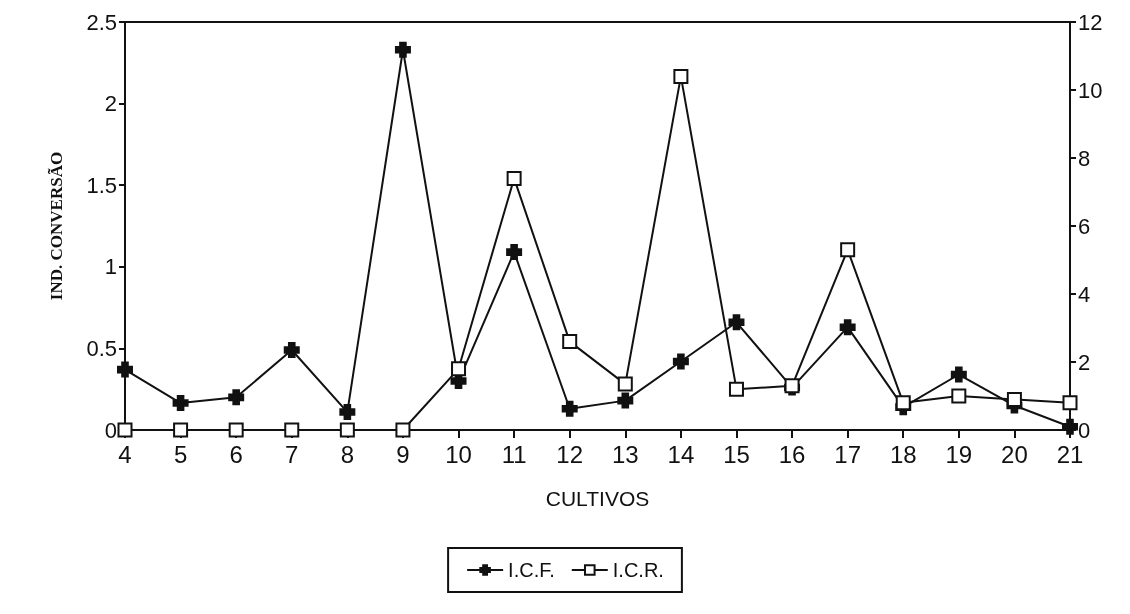 The height and width of the screenshot is (614, 1130). What do you see at coordinates (110, 104) in the screenshot?
I see `y-tick-label: 2` at bounding box center [110, 104].